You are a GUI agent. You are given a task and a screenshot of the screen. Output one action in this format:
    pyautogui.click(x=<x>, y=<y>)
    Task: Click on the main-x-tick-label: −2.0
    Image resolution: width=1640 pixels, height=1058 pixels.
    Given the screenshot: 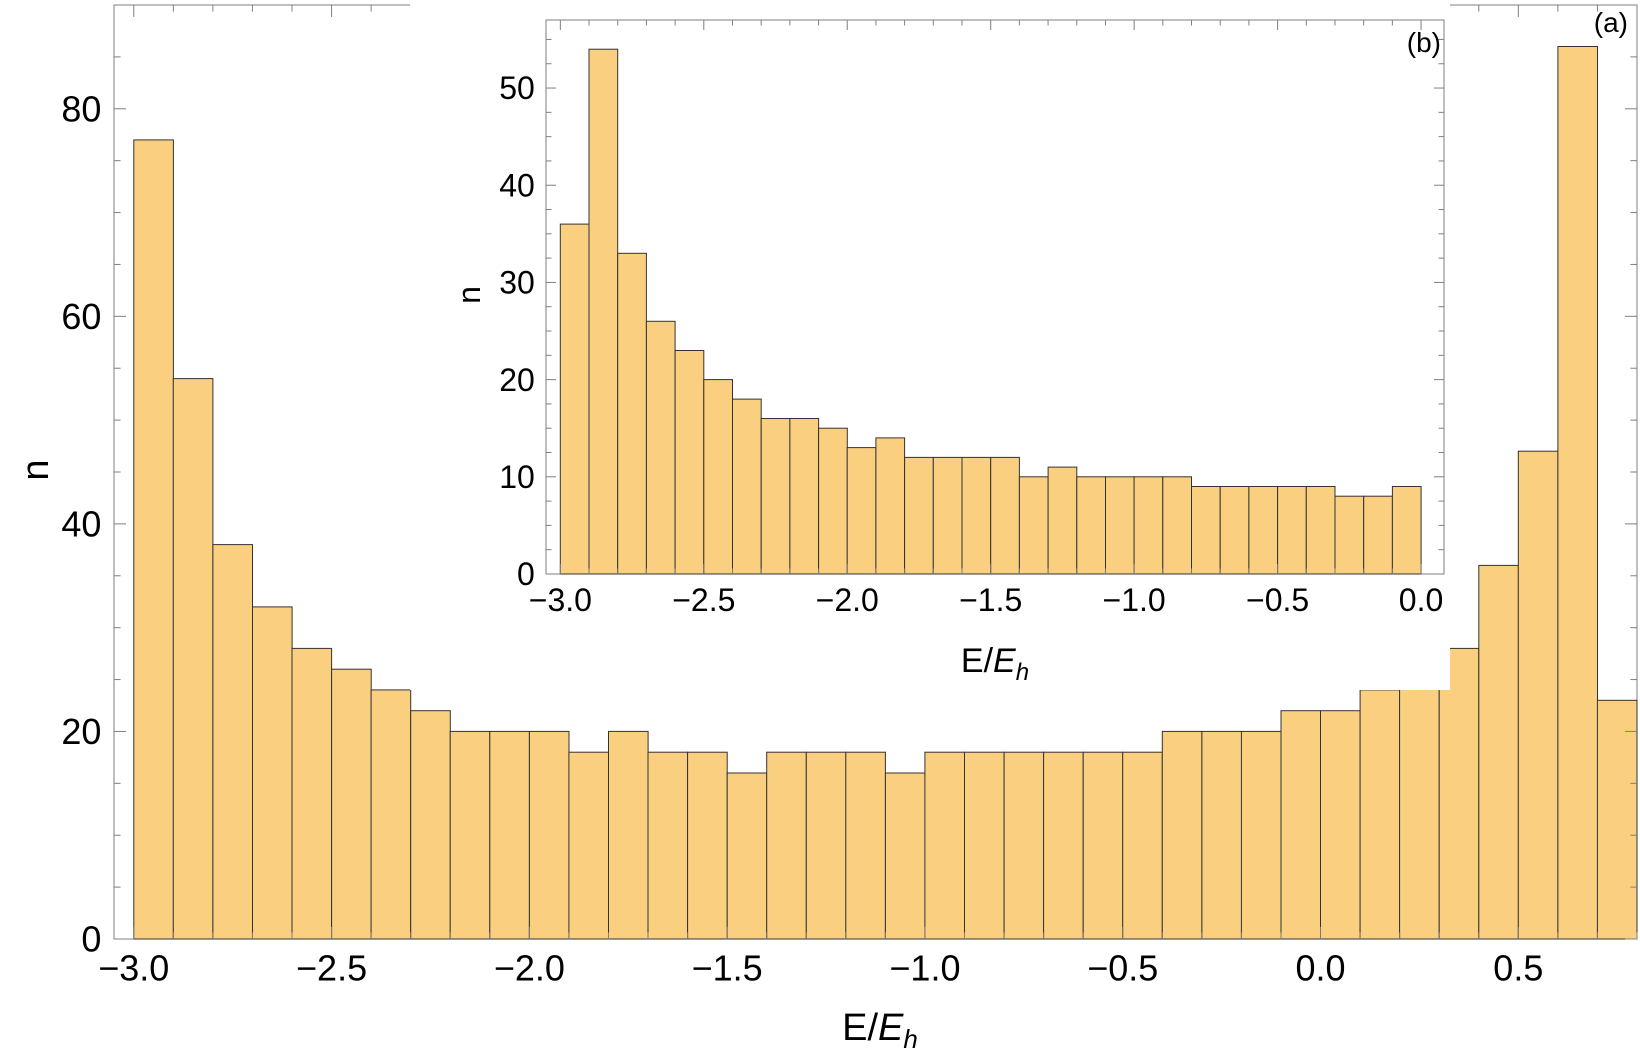 What is the action you would take?
    pyautogui.click(x=529, y=967)
    